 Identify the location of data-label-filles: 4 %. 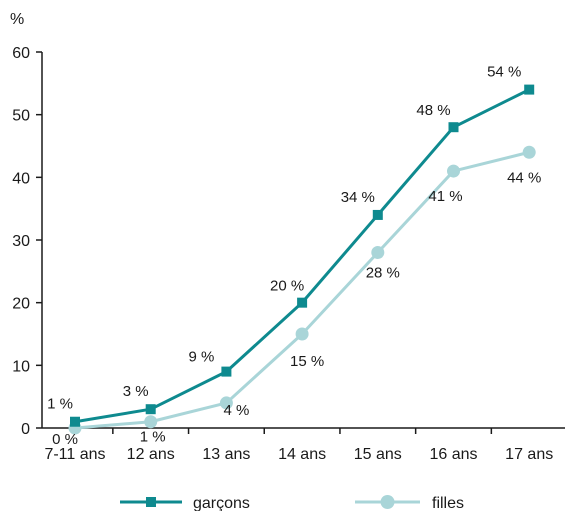
(236, 410).